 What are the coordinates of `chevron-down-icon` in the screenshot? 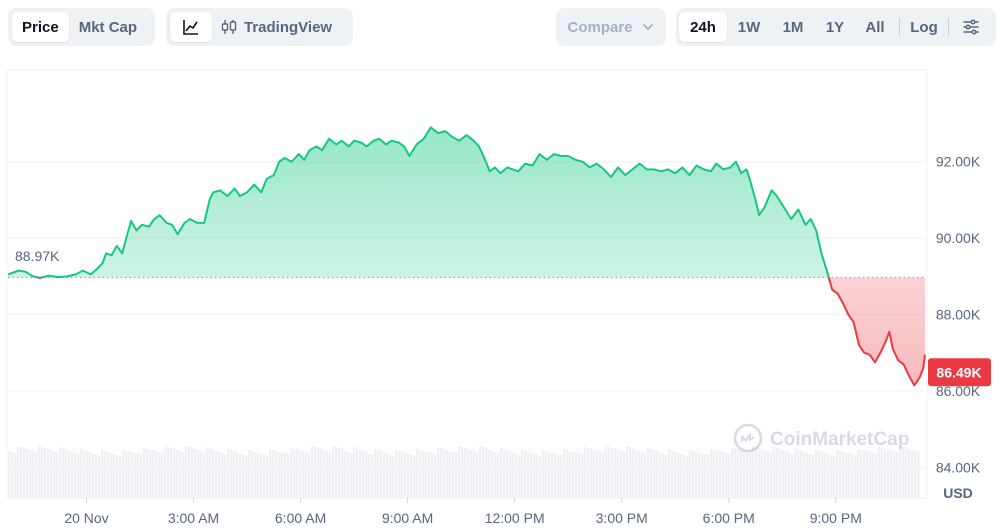 It's located at (647, 27).